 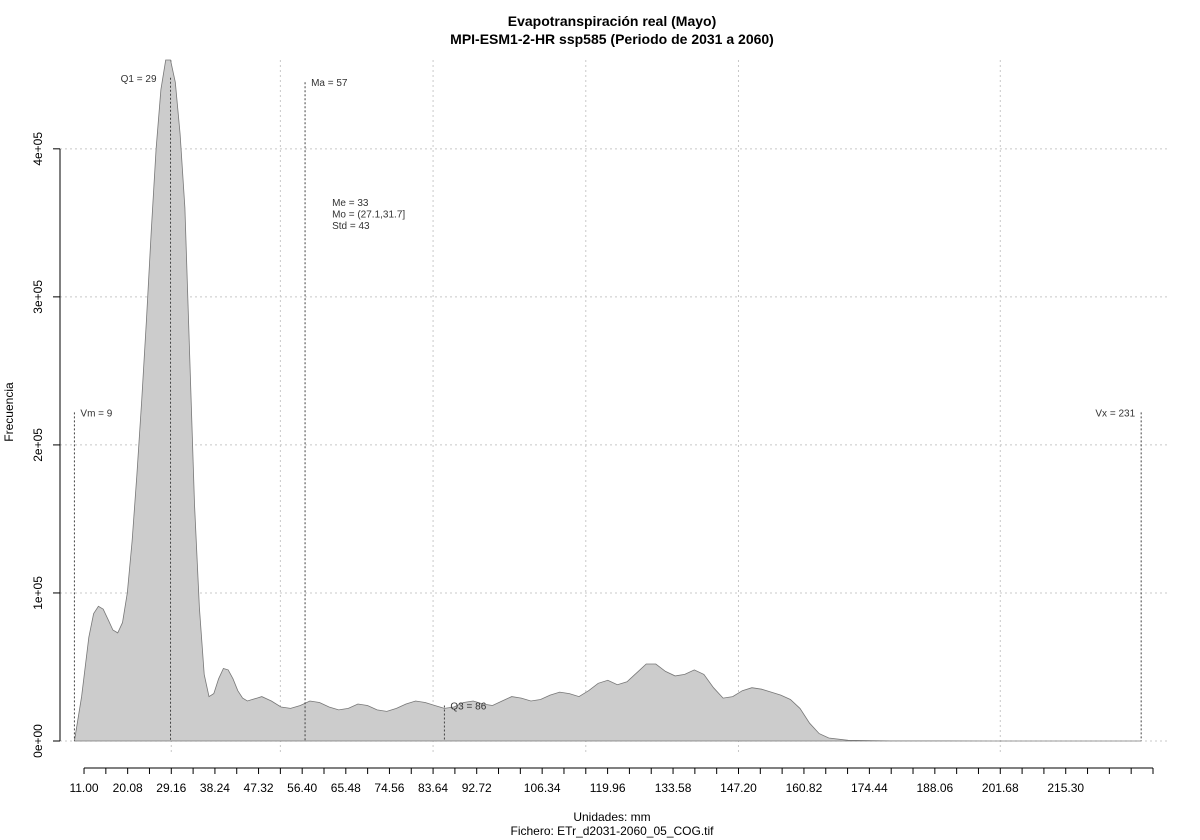 What do you see at coordinates (329, 83) in the screenshot?
I see `stat-label: Ma = 57` at bounding box center [329, 83].